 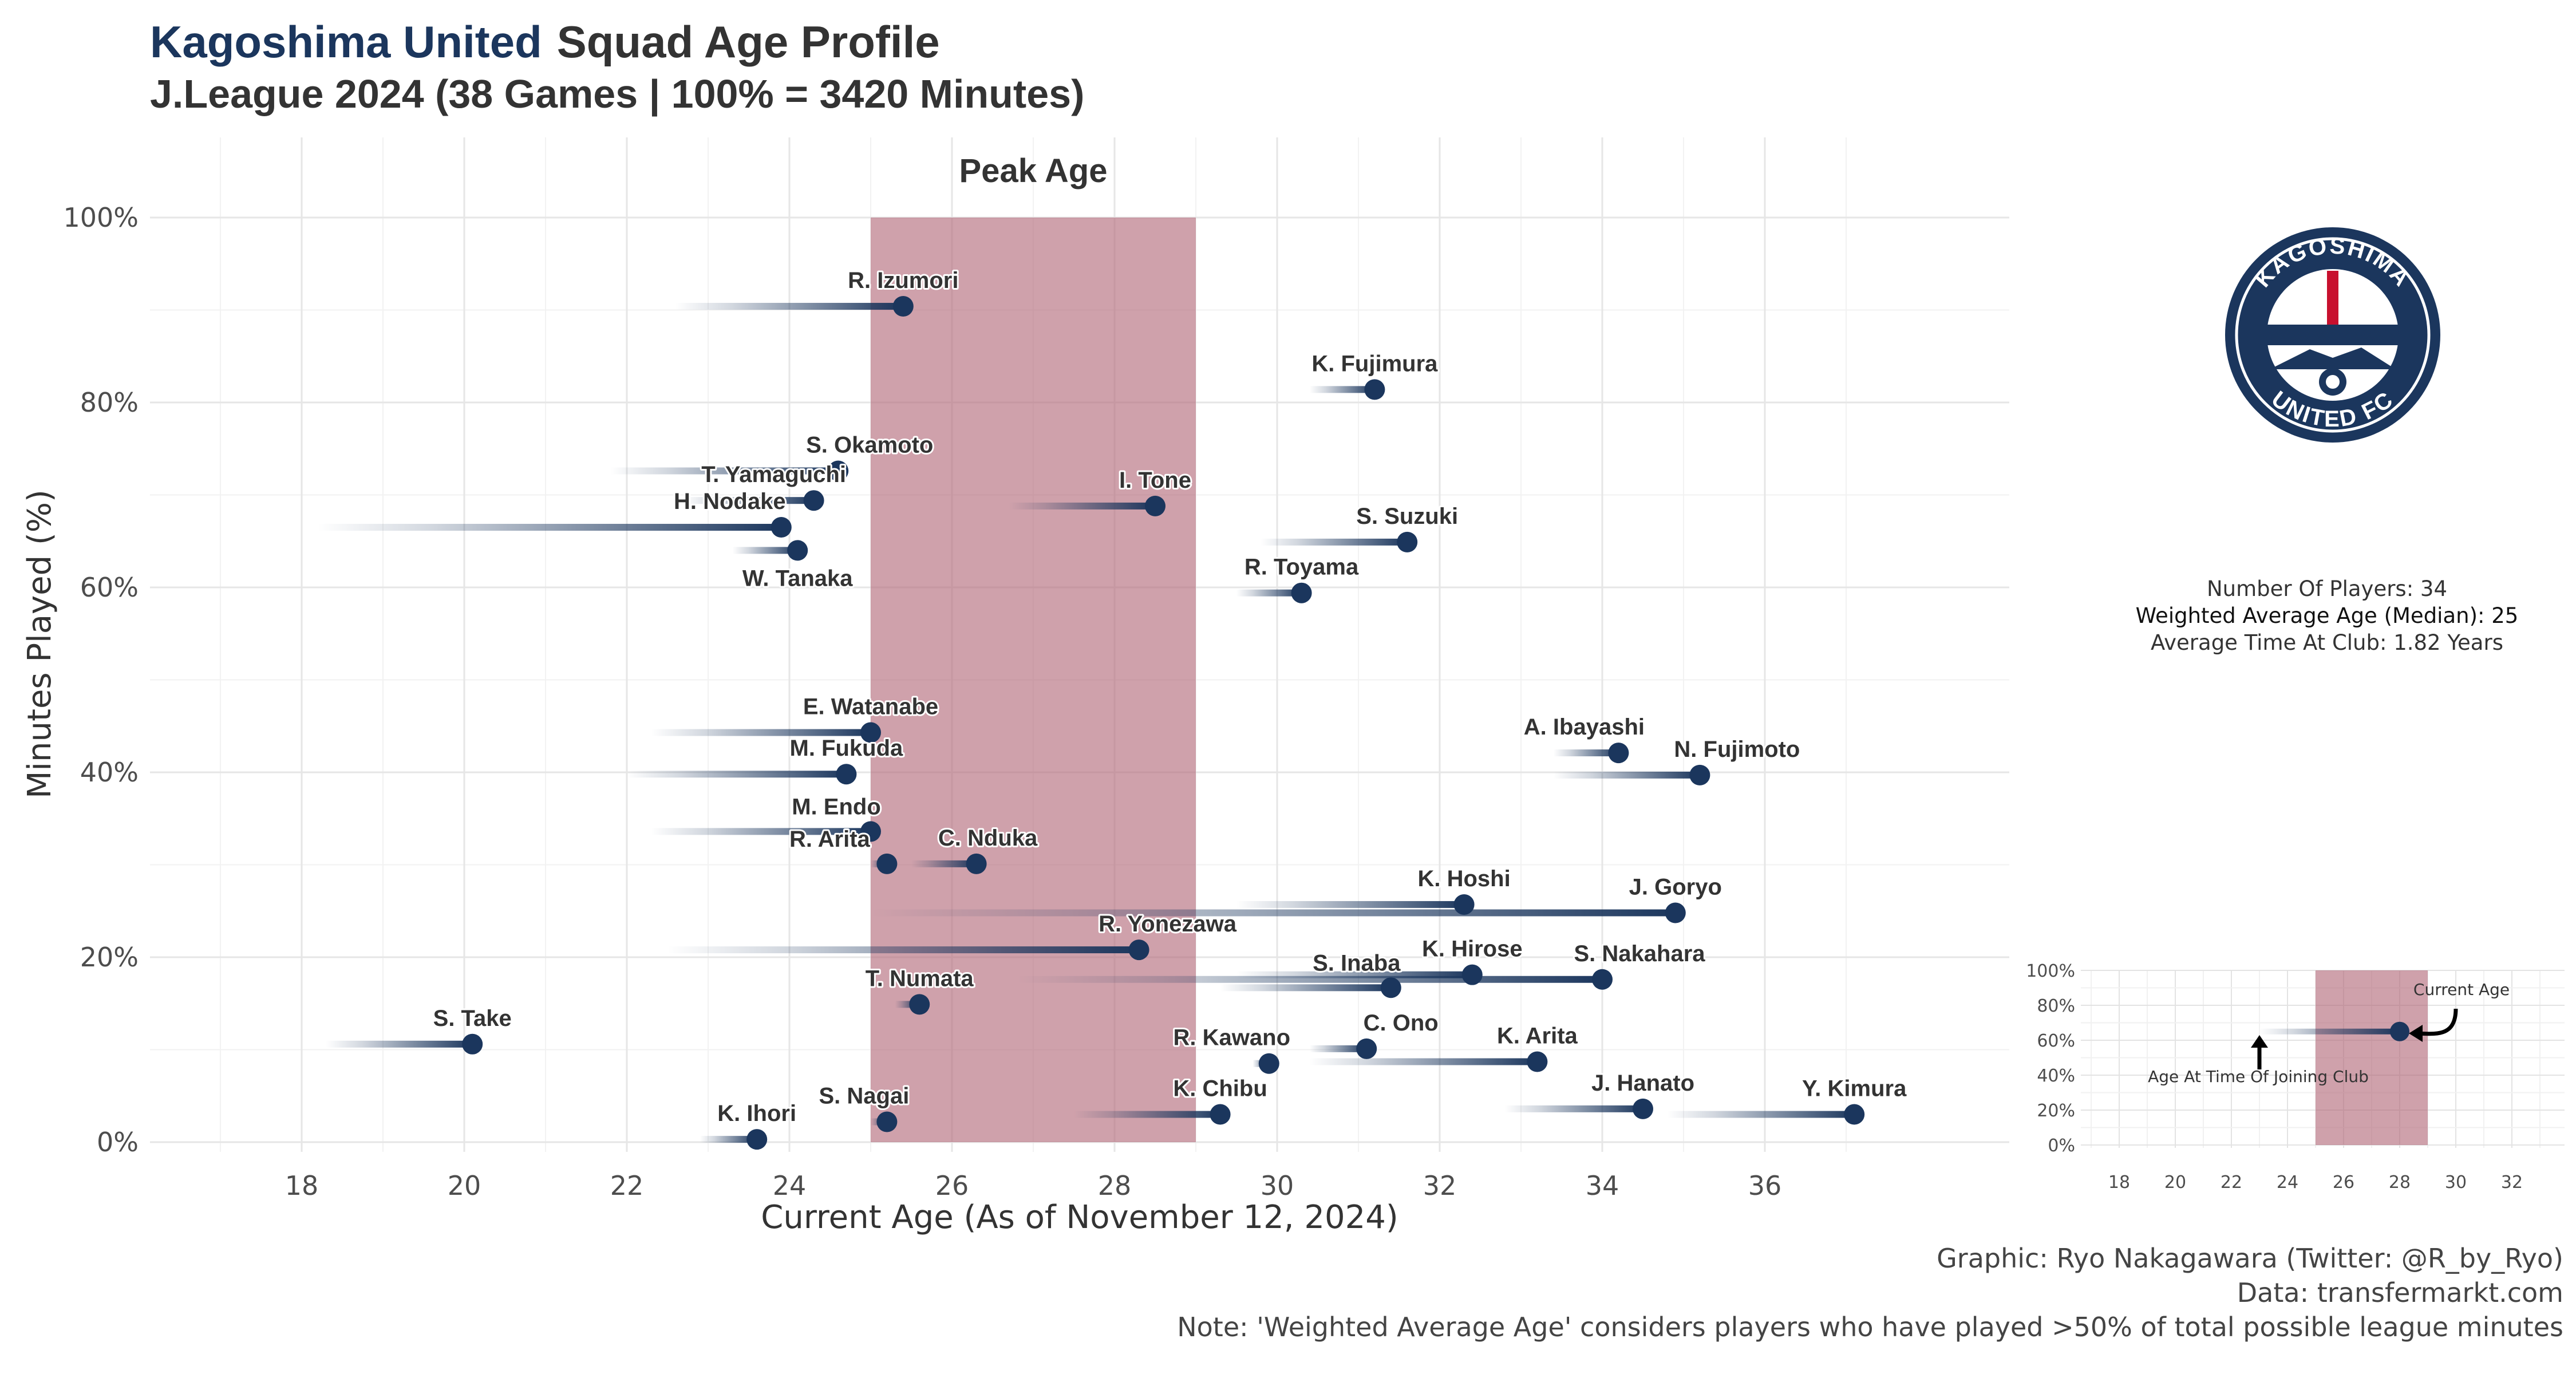 I want to click on player-label-t-yamaguchi: T. Yamaguchi, so click(x=773, y=474).